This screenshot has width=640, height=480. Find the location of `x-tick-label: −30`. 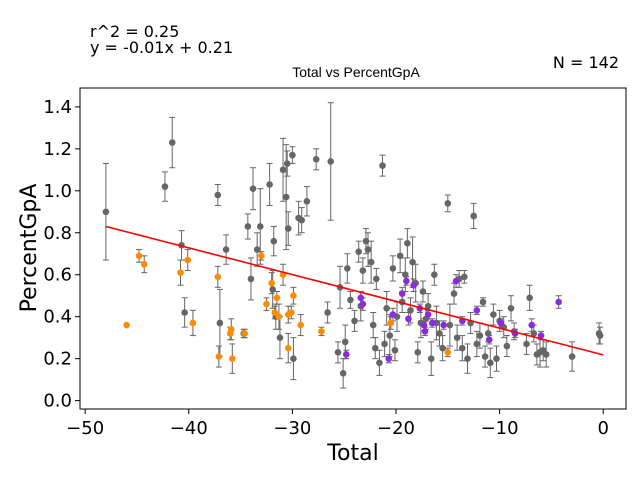

x-tick-label: −30 is located at coordinates (292, 428).